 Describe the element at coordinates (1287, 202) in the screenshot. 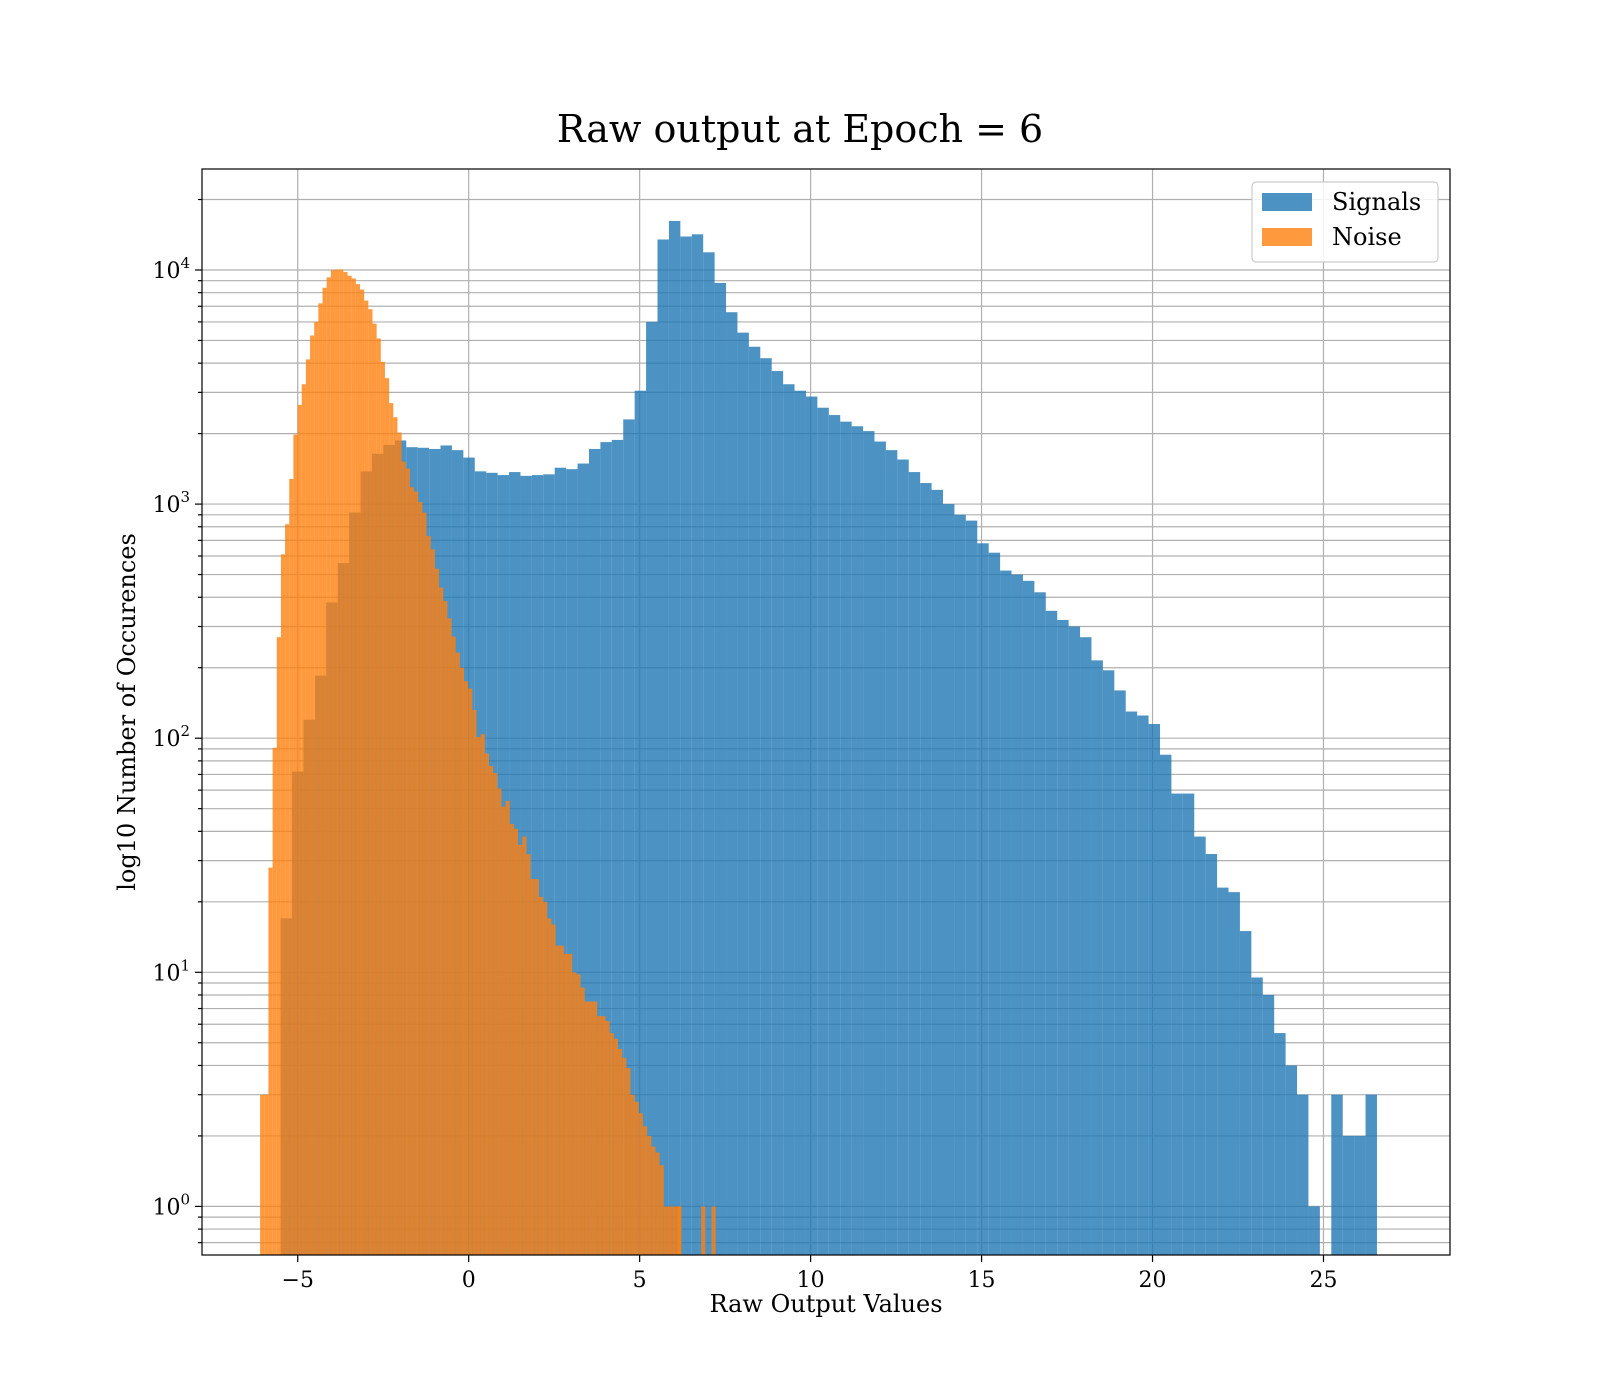

I see `legend-swatch-signals` at that location.